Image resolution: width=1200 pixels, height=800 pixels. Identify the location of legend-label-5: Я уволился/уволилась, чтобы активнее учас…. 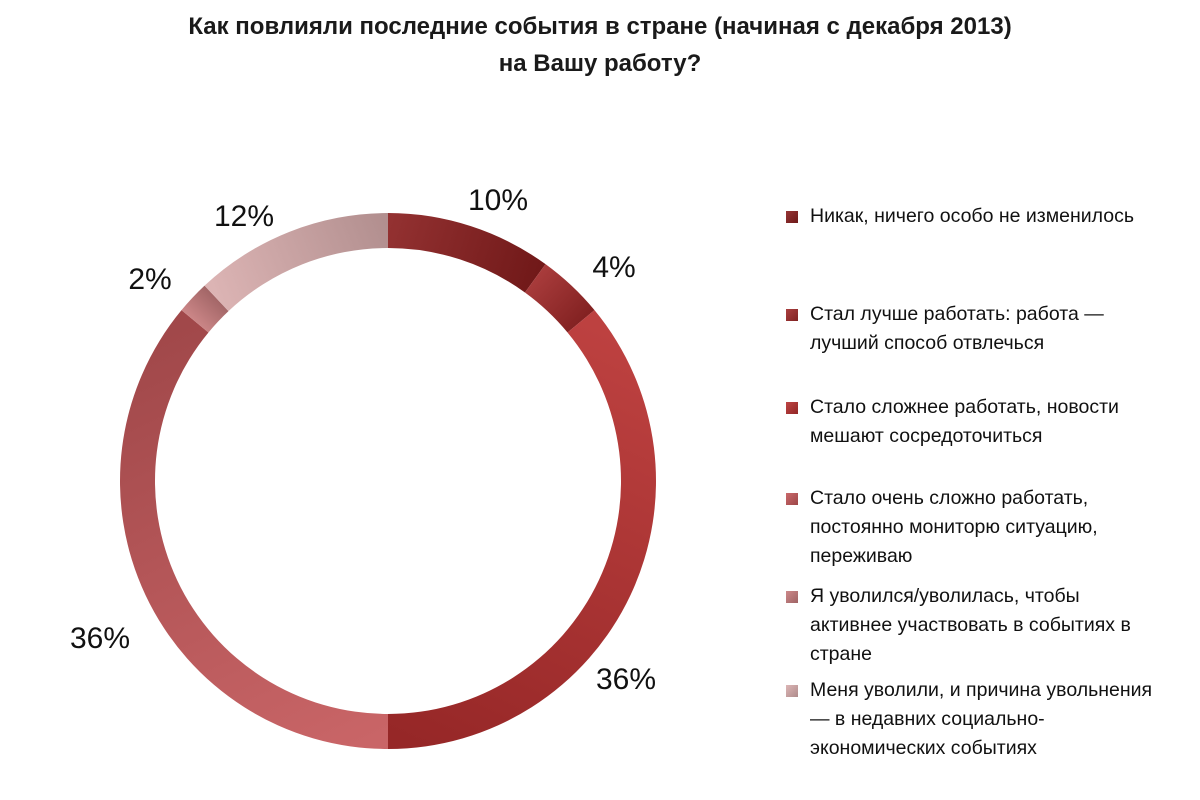
(1003, 625).